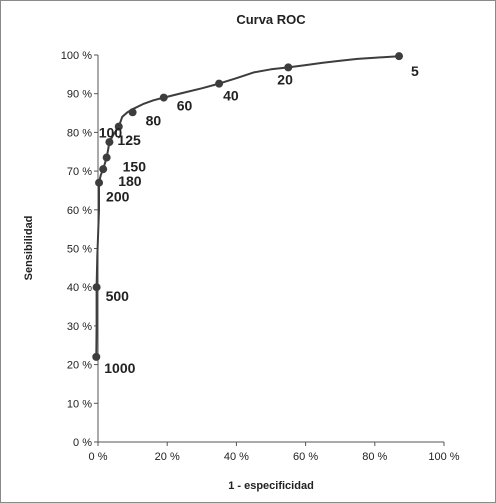 This screenshot has width=496, height=503. I want to click on y-tick-label: 70 %, so click(79, 172).